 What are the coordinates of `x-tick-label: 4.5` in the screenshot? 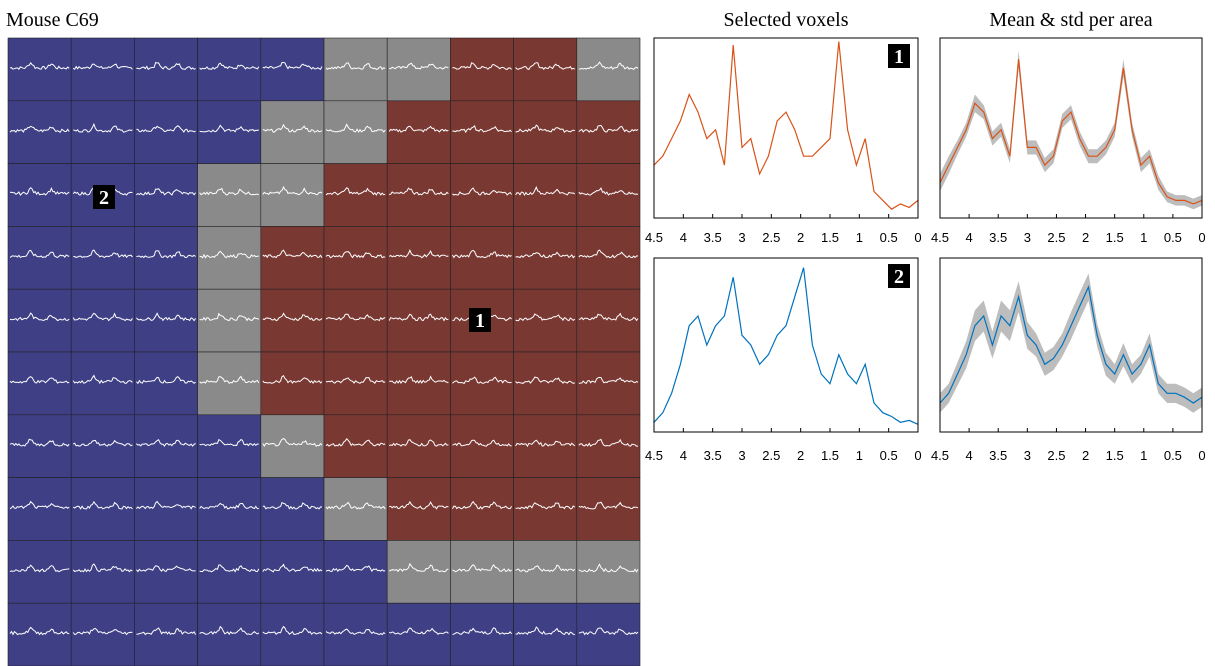 It's located at (654, 237).